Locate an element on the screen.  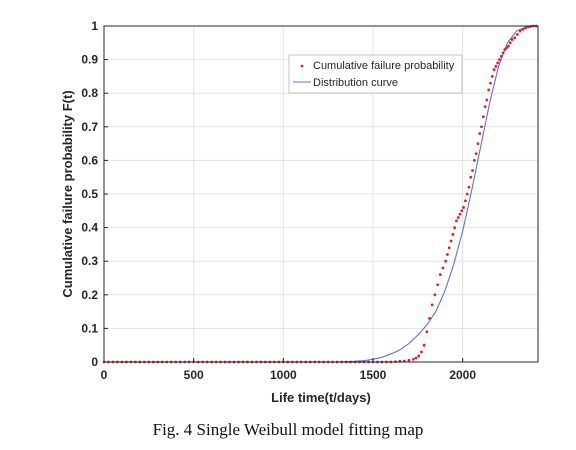
legend-box is located at coordinates (375, 74).